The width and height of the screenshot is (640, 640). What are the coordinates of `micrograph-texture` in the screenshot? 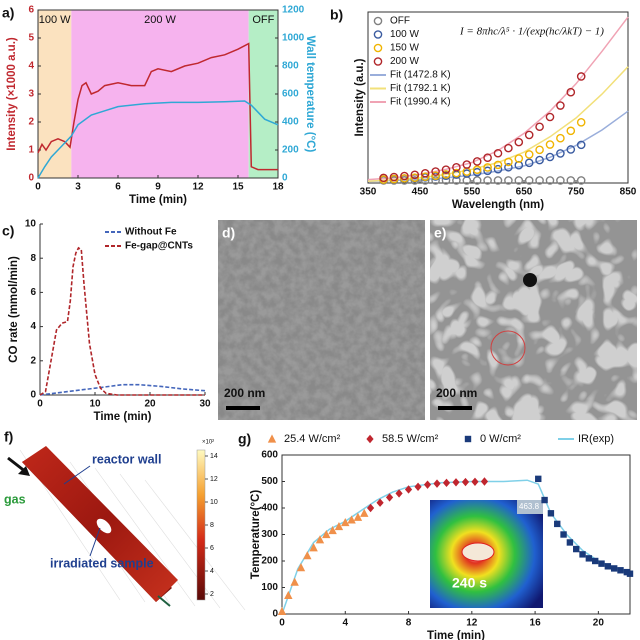 It's located at (321, 320).